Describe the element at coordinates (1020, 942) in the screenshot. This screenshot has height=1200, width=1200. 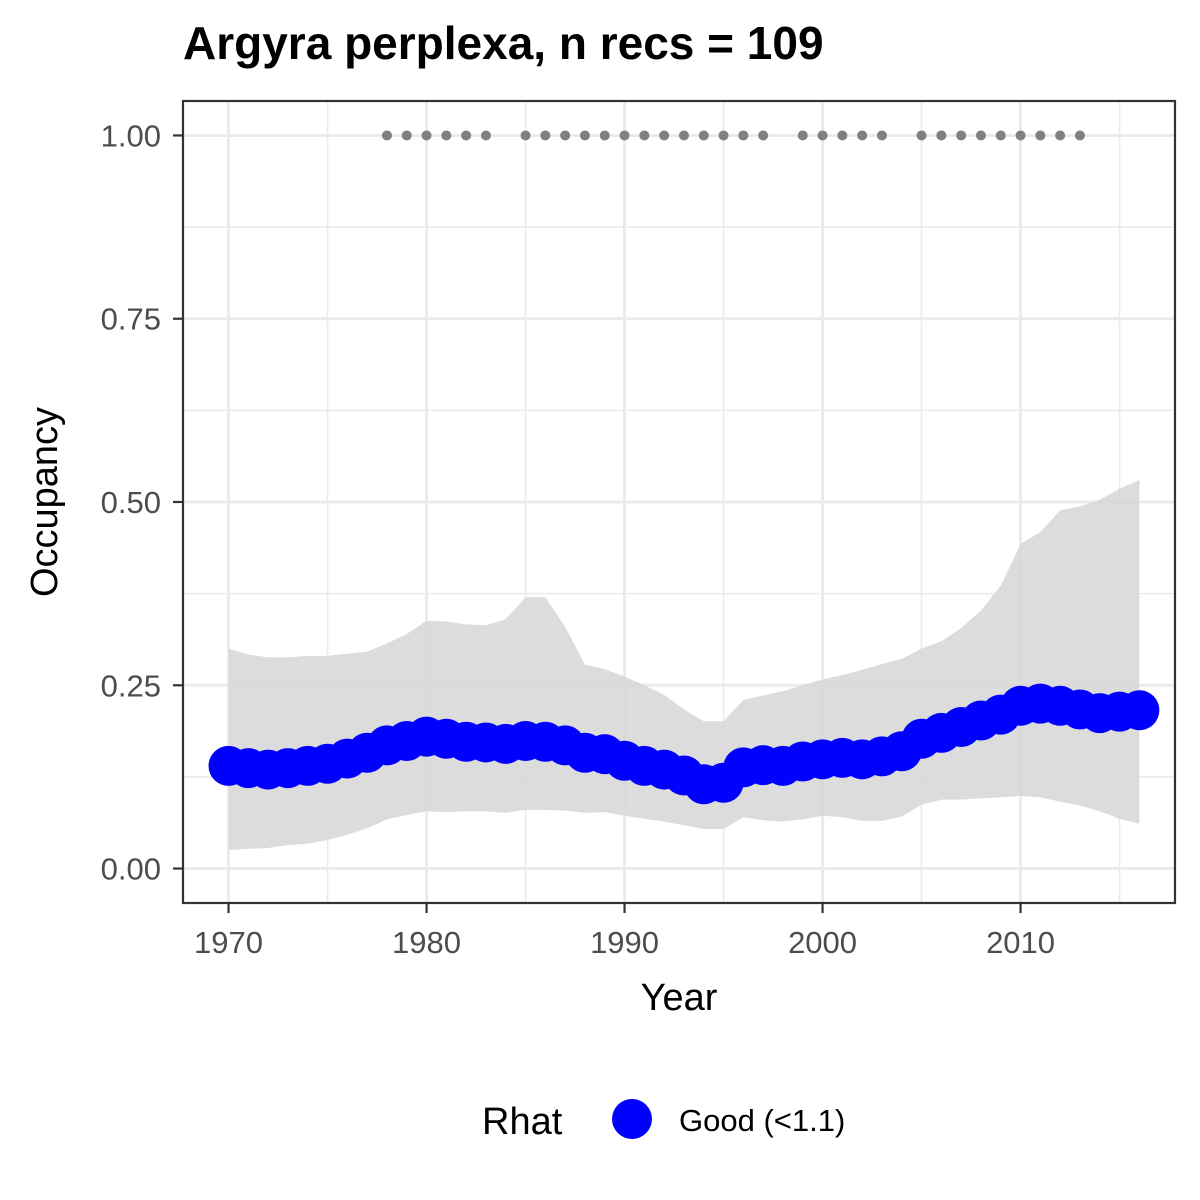
I see `x-tick-label: 2010` at that location.